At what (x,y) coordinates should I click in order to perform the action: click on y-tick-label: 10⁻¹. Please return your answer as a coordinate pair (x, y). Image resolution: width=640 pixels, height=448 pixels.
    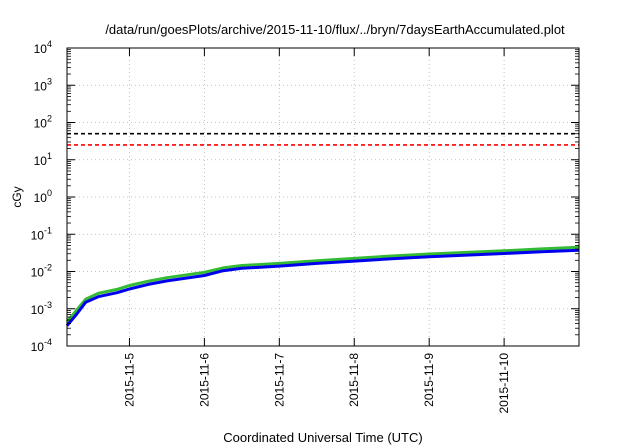
    Looking at the image, I should click on (41, 233).